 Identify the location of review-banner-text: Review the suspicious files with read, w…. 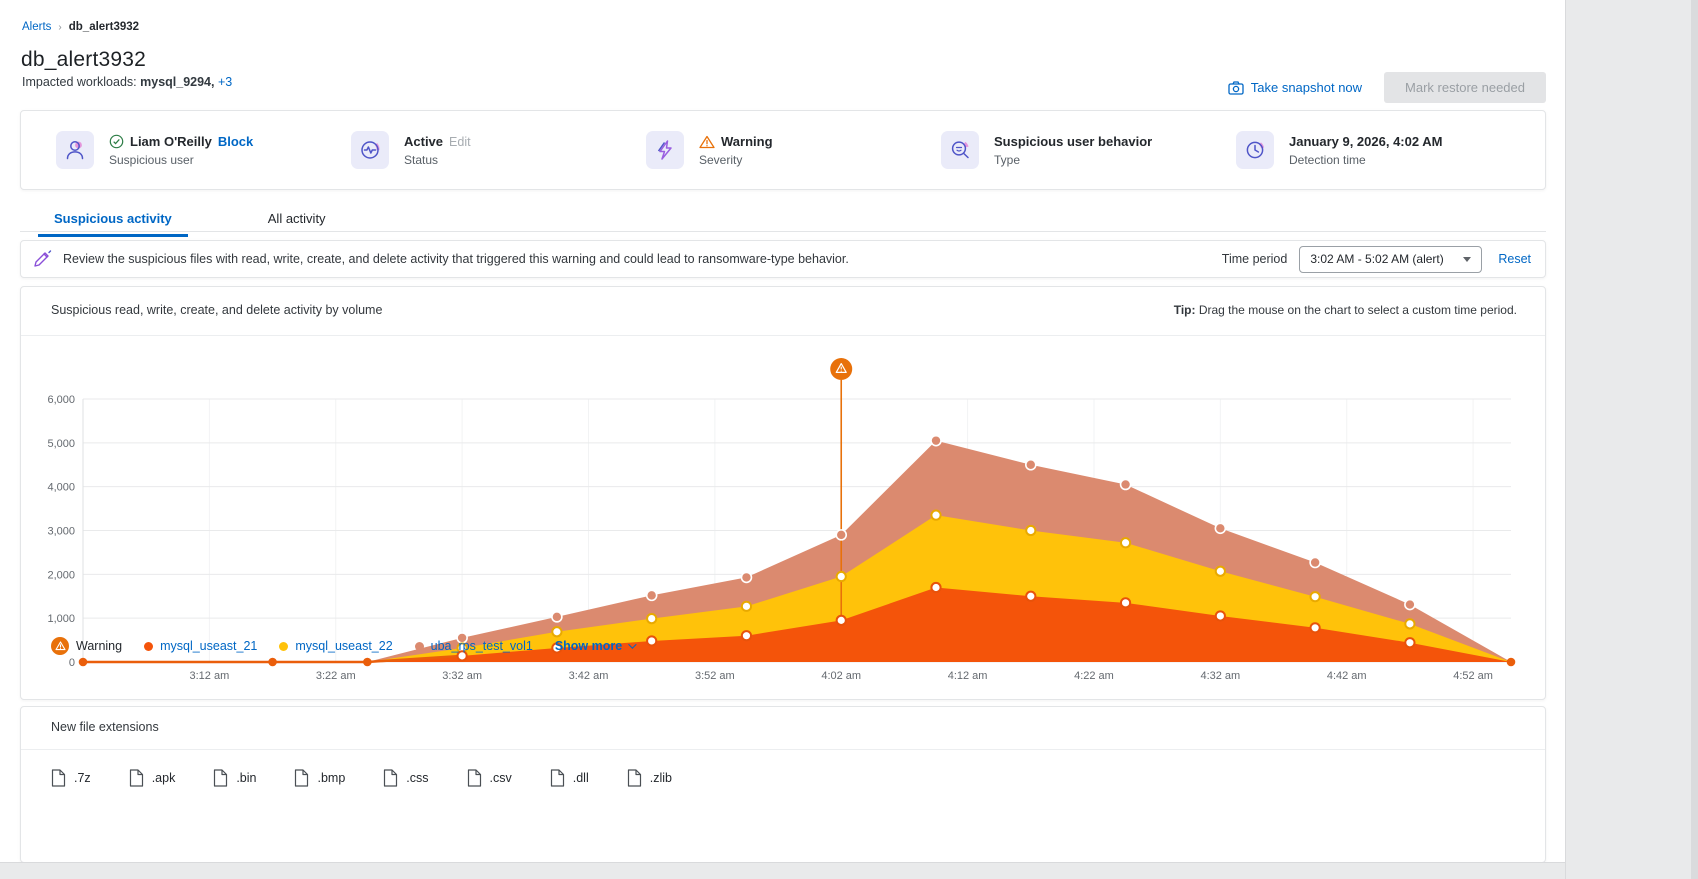
(456, 259).